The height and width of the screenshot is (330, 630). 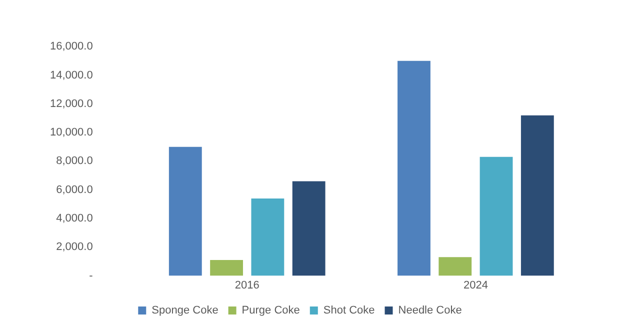 What do you see at coordinates (349, 310) in the screenshot?
I see `legend-label: Shot Coke` at bounding box center [349, 310].